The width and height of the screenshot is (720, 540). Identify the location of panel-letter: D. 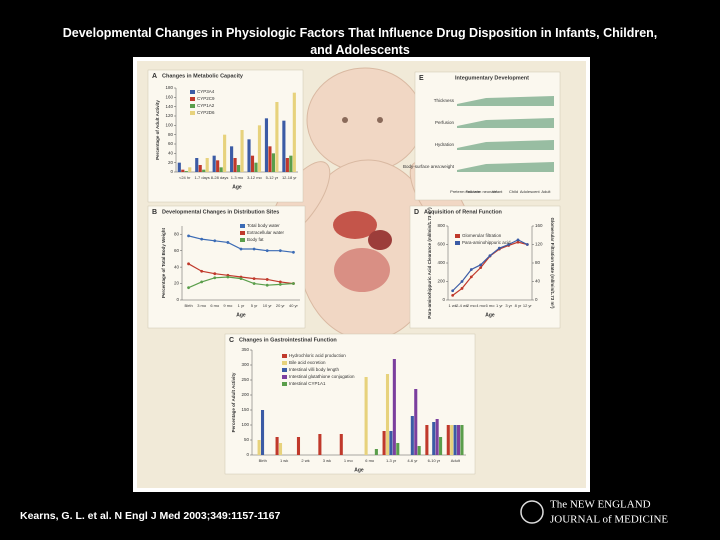
(416, 212).